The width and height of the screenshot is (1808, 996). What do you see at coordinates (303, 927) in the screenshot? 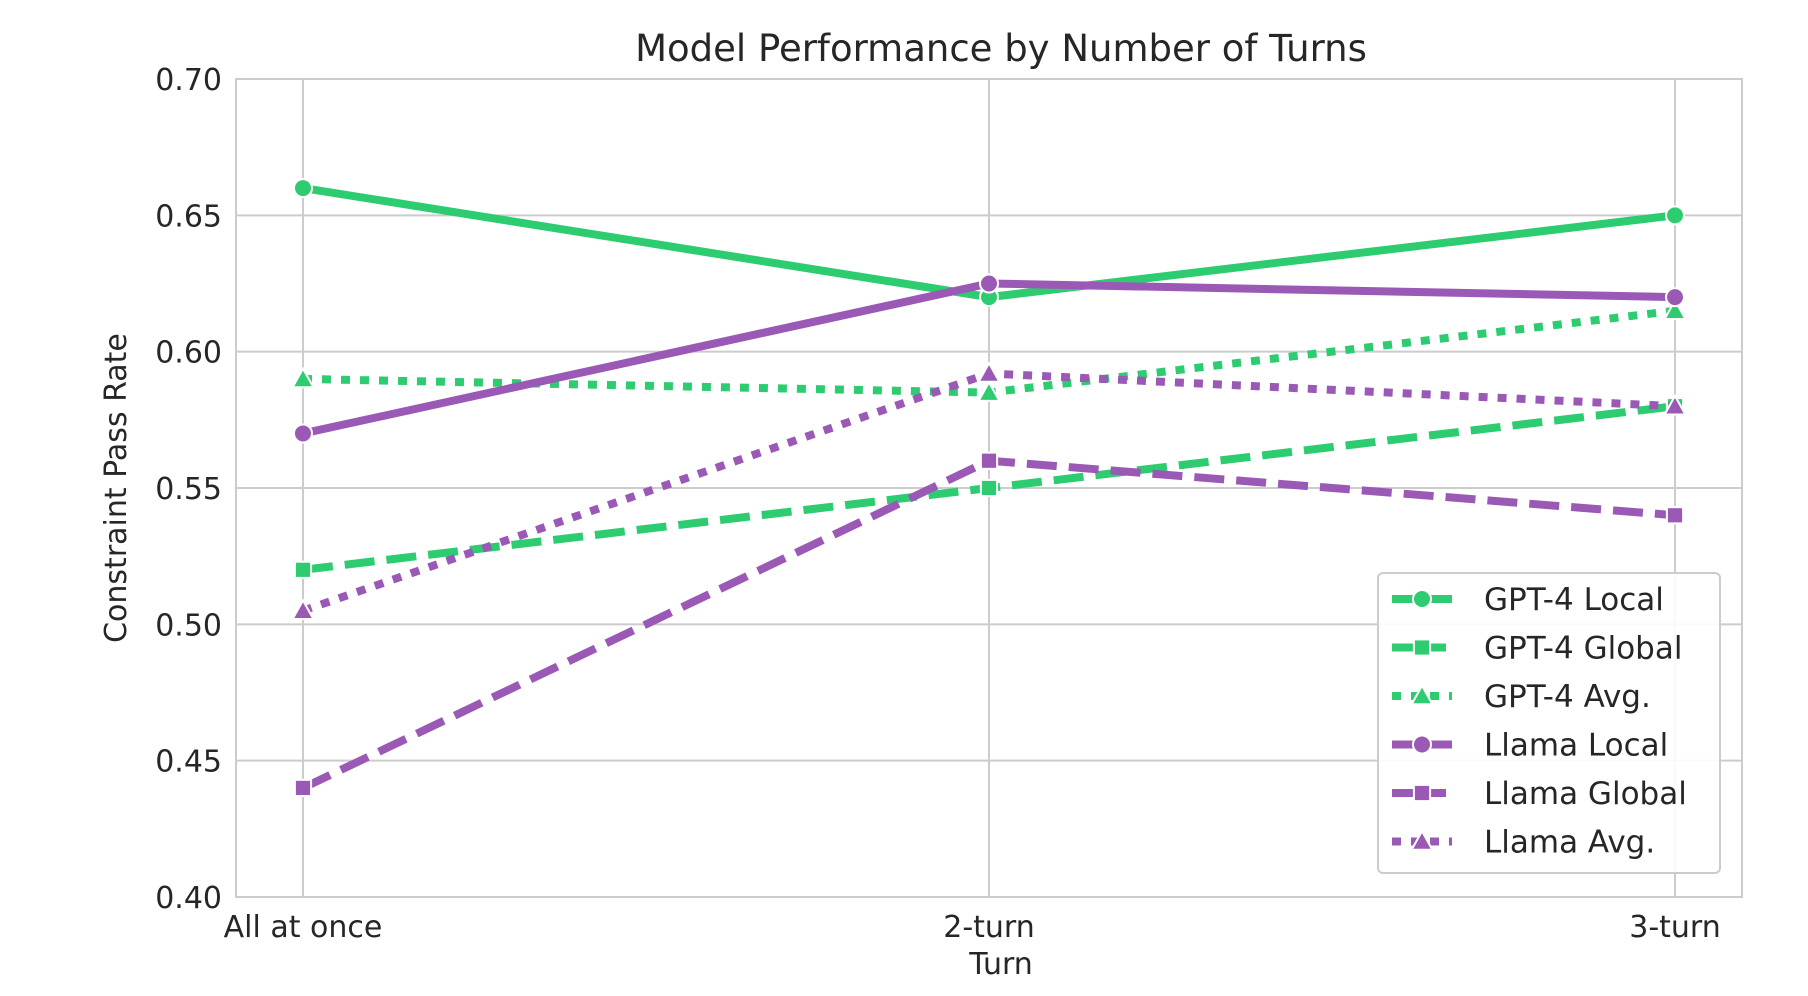
I see `x-tick-label: All at once` at bounding box center [303, 927].